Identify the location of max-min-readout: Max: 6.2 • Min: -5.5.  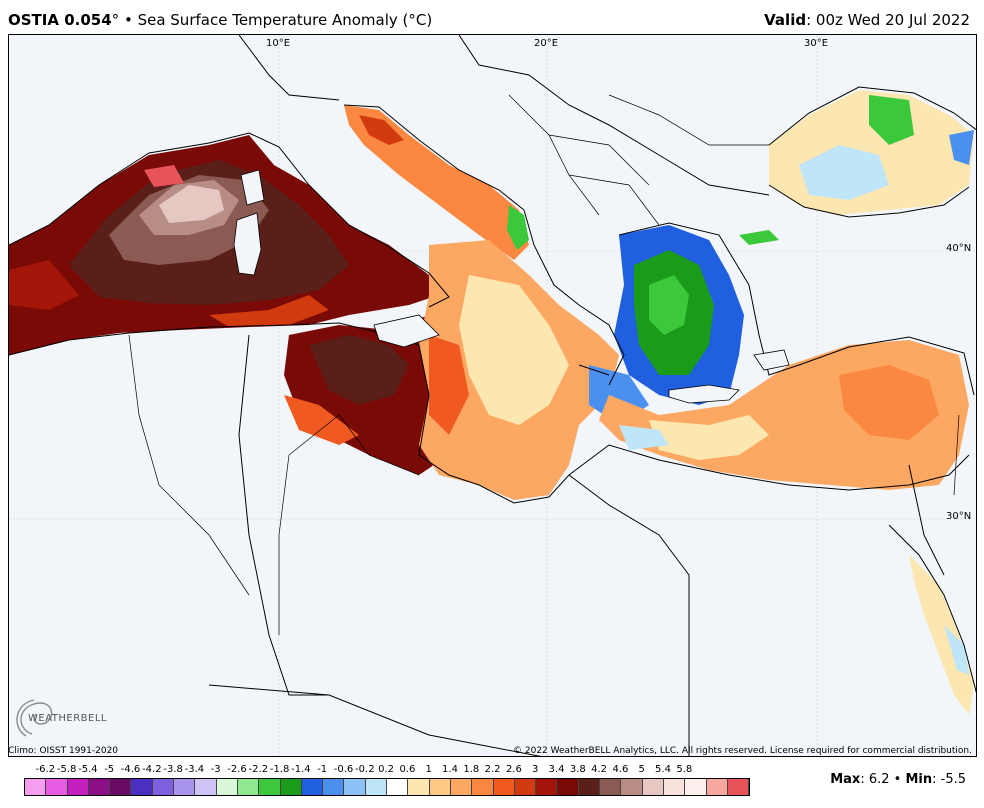
(898, 779).